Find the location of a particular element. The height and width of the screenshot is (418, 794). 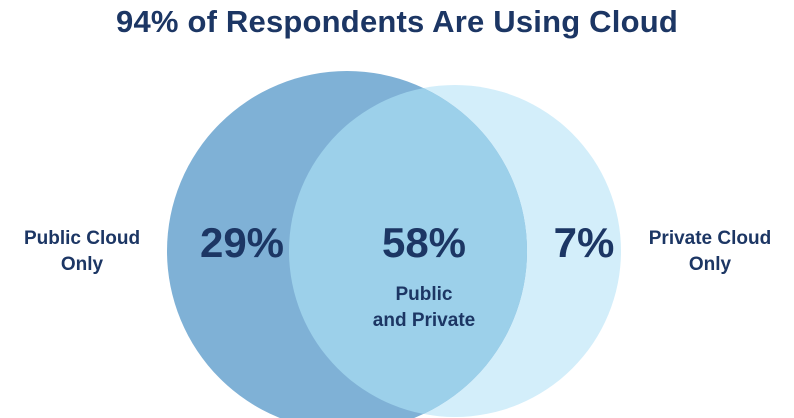

both-percentage: 58% is located at coordinates (424, 242).